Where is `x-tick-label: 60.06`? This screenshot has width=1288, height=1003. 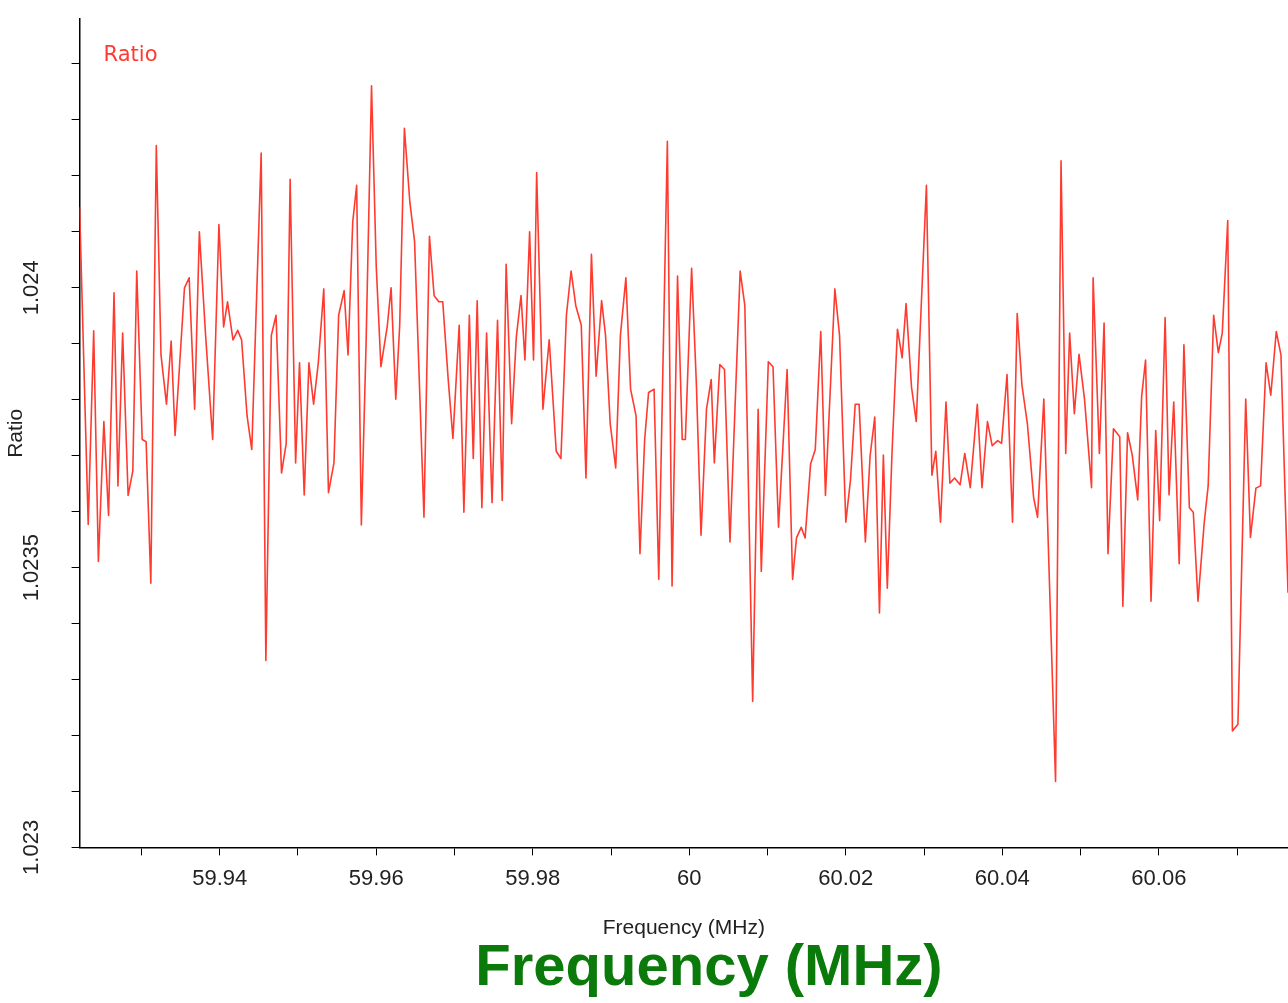
x-tick-label: 60.06 is located at coordinates (1159, 877).